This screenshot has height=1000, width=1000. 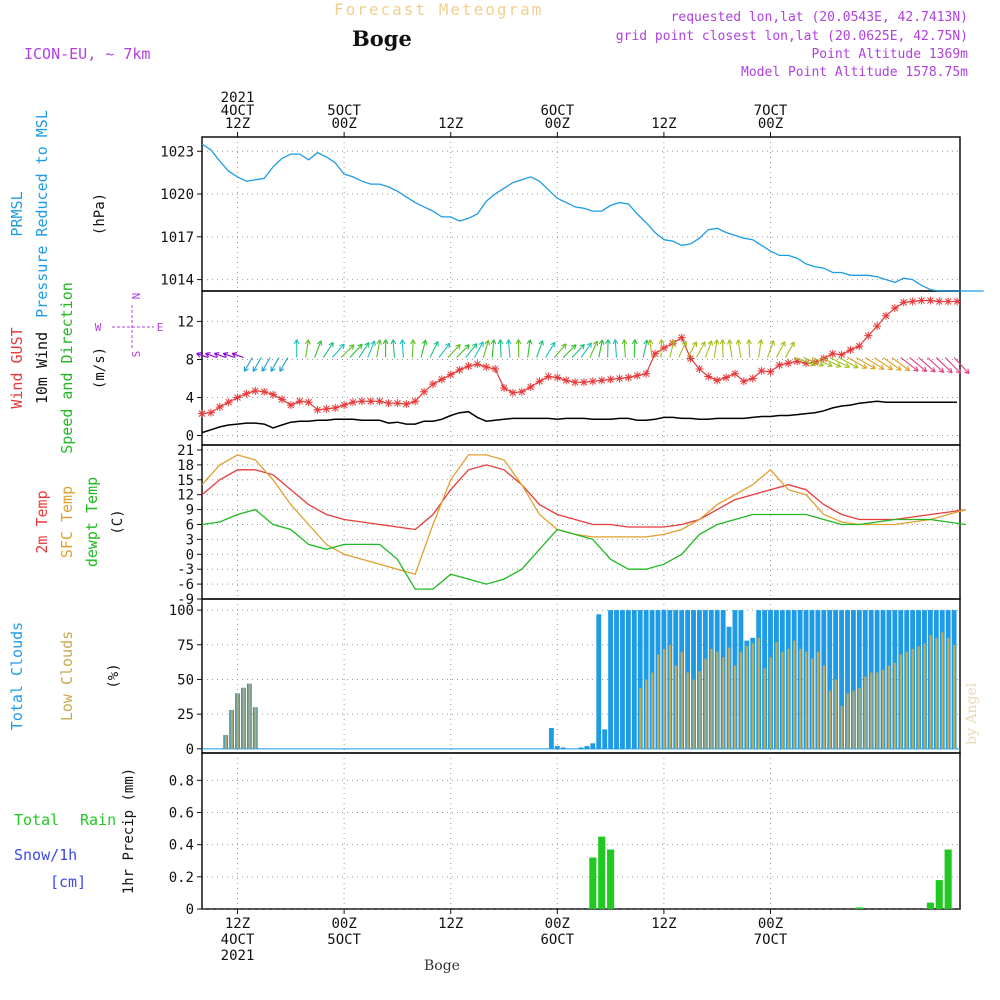 I want to click on wind10m-line, so click(x=579, y=417).